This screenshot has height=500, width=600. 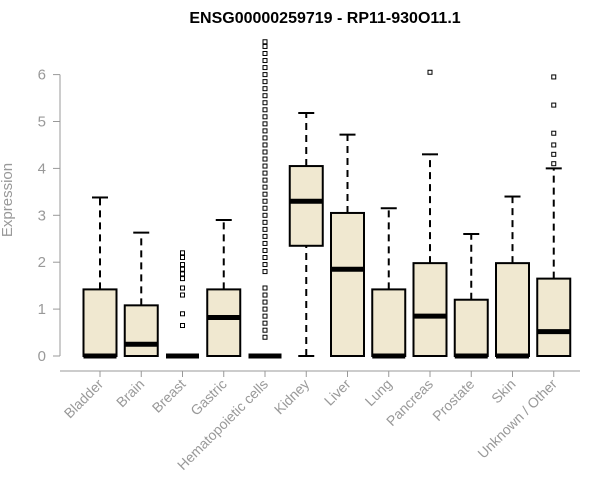 What do you see at coordinates (42, 356) in the screenshot?
I see `y-tick-label: 0` at bounding box center [42, 356].